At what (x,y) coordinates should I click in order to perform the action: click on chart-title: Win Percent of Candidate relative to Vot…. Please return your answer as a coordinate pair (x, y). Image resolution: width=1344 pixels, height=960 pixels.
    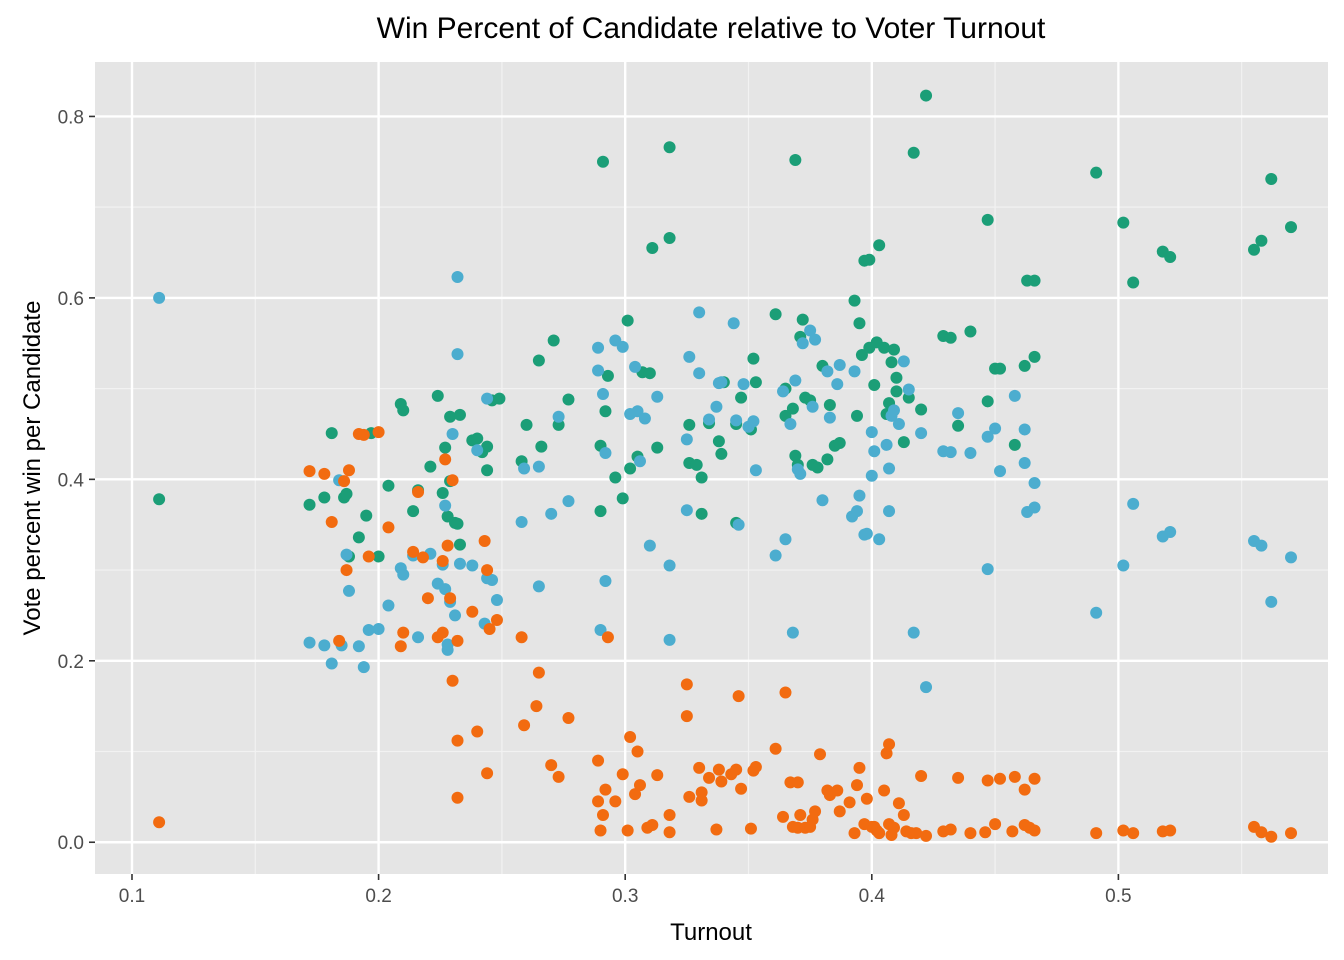
    Looking at the image, I should click on (711, 28).